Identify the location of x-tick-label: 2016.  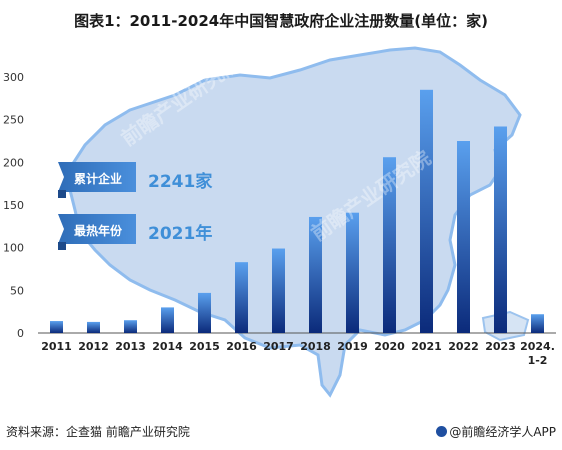
(241, 346).